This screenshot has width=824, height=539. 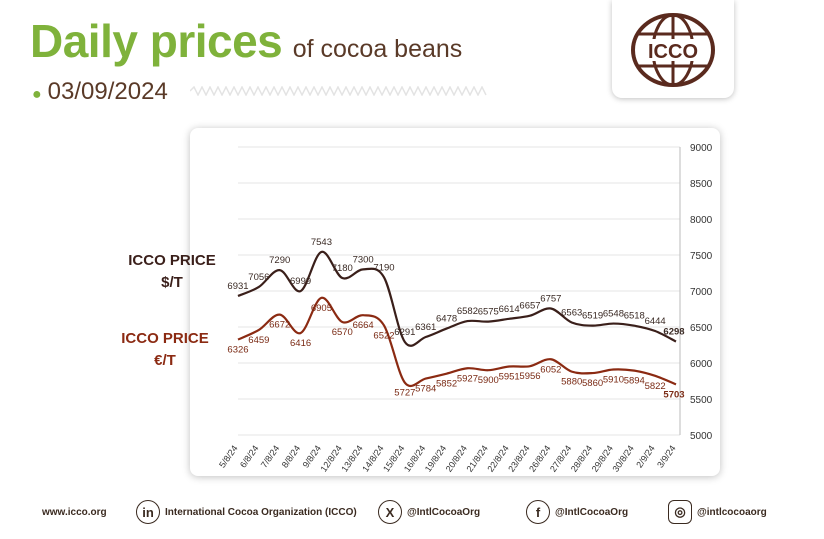 I want to click on y-tick-label: 6000, so click(x=701, y=364).